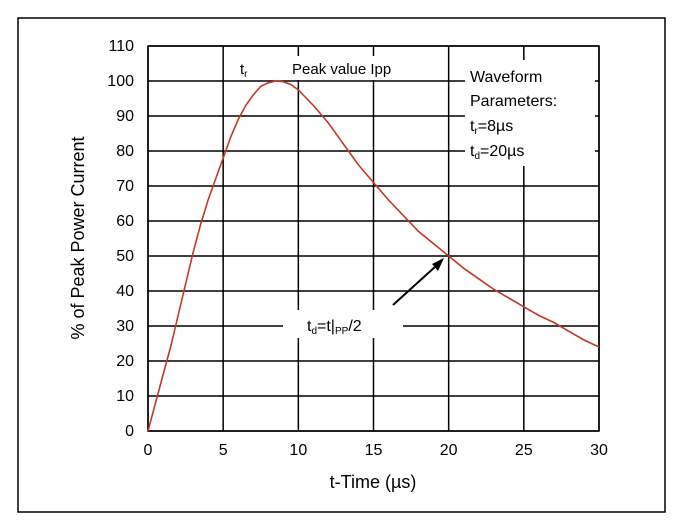 The width and height of the screenshot is (683, 530). What do you see at coordinates (298, 450) in the screenshot?
I see `x-tick-label: 10` at bounding box center [298, 450].